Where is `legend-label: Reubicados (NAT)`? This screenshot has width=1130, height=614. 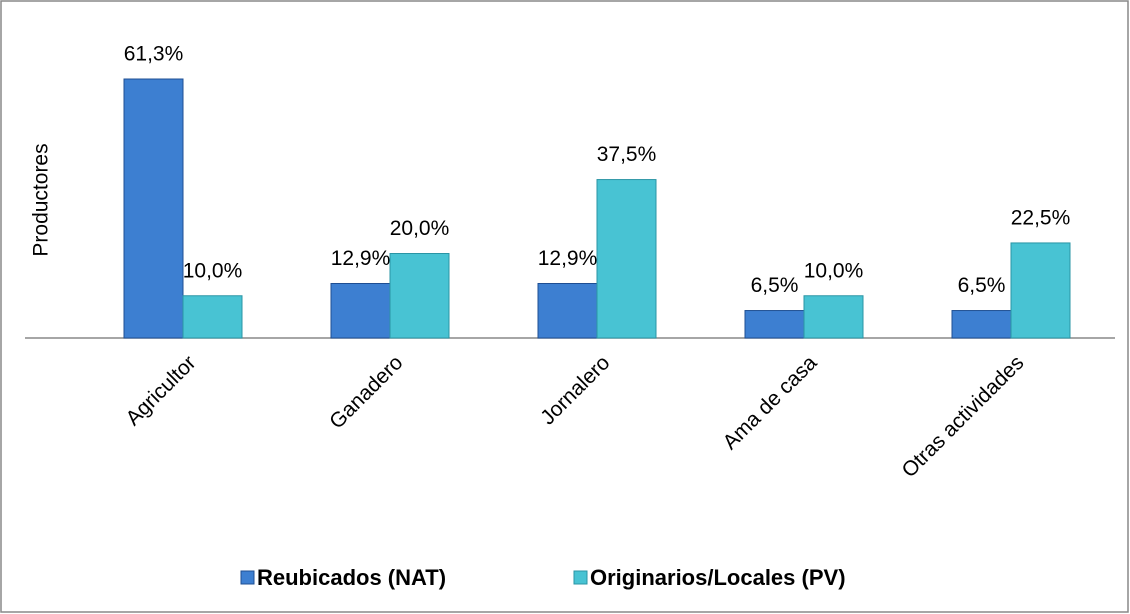
legend-label: Reubicados (NAT) is located at coordinates (351, 577).